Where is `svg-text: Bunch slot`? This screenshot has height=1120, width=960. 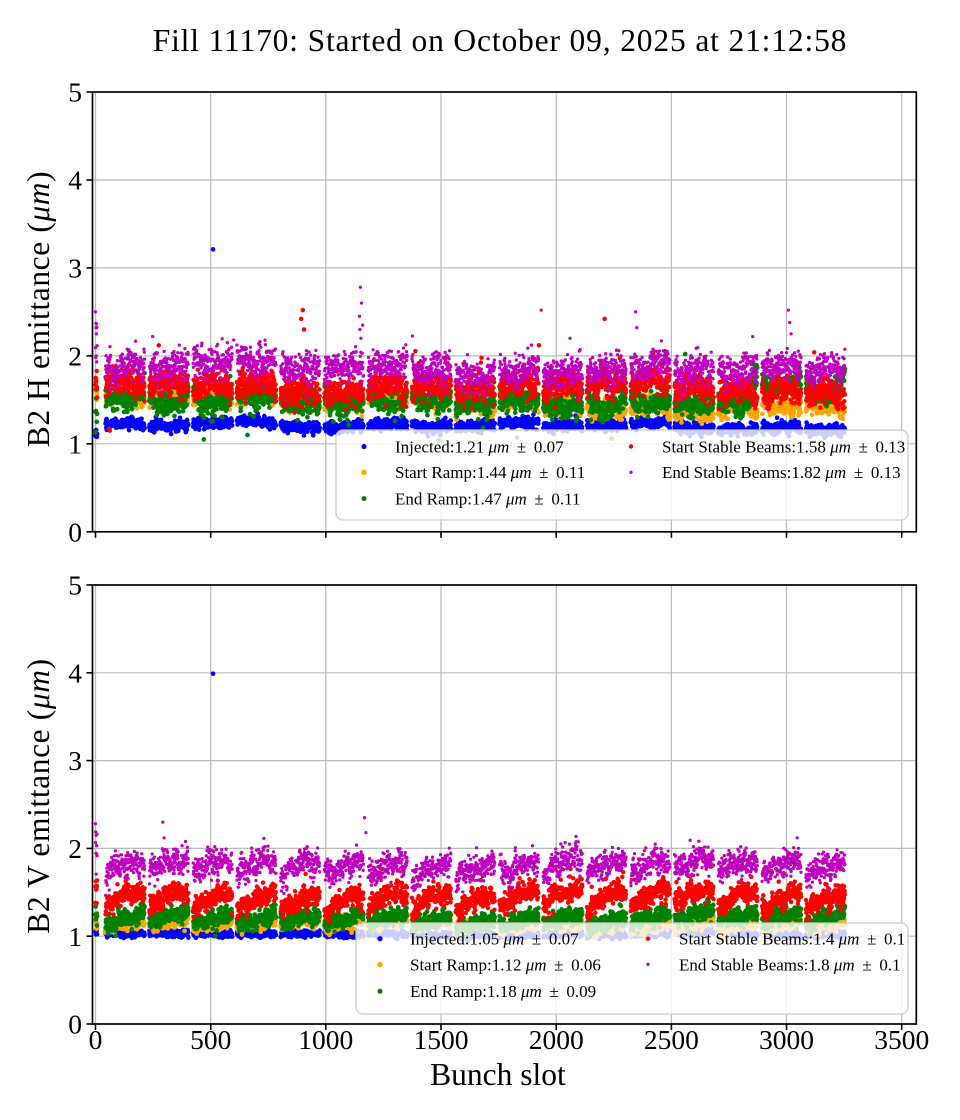 svg-text: Bunch slot is located at coordinates (498, 1074).